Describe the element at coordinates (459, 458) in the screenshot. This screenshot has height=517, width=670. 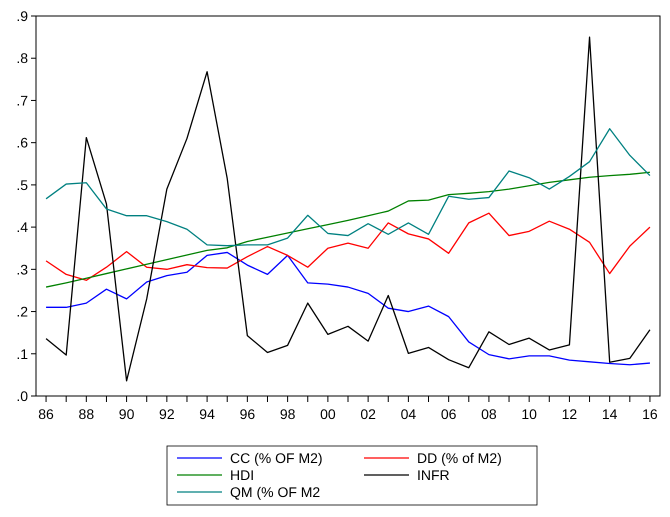
I see `legend-label: DD (% of M2)` at that location.